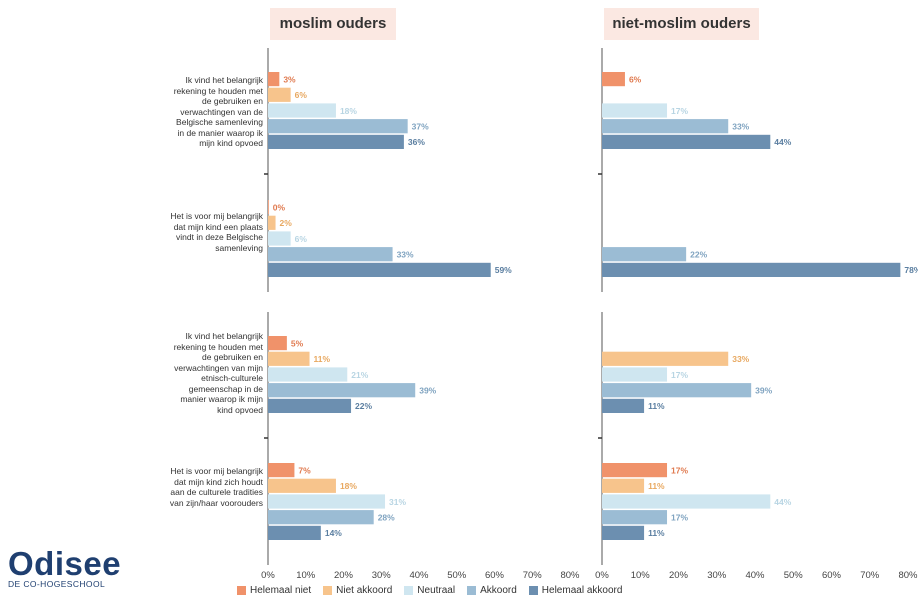 The width and height of the screenshot is (918, 599). Describe the element at coordinates (289, 79) in the screenshot. I see `data-label: 3%` at that location.